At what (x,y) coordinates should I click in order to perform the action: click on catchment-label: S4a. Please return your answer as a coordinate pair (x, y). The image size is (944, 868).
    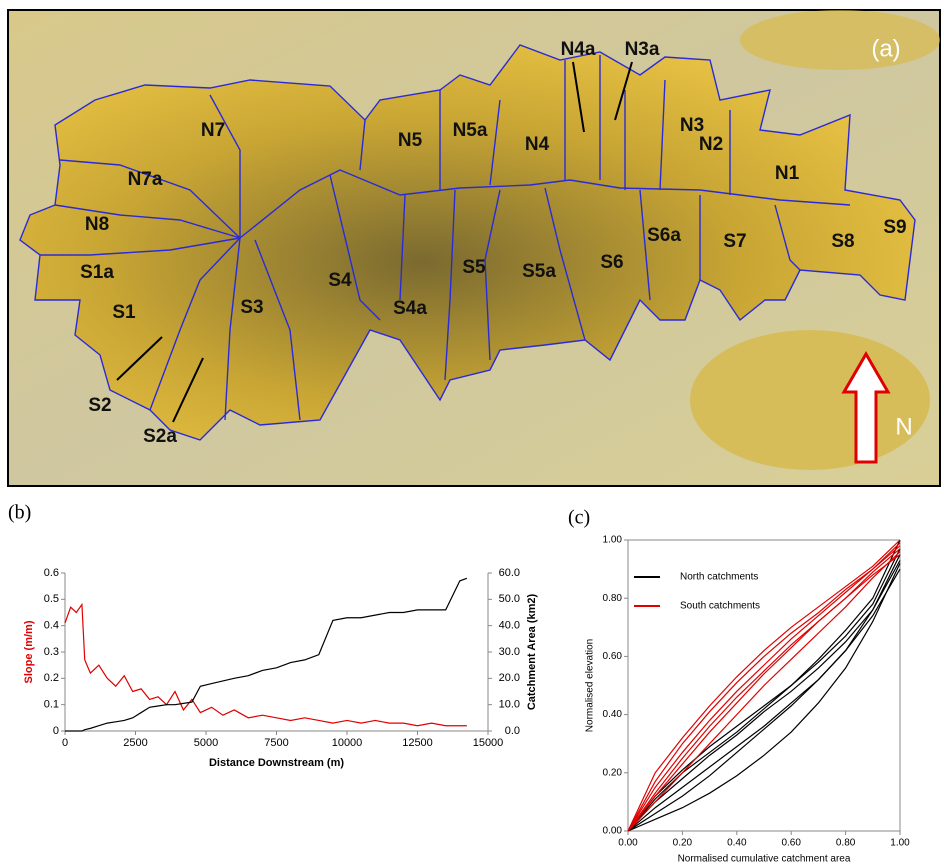
    Looking at the image, I should click on (410, 308).